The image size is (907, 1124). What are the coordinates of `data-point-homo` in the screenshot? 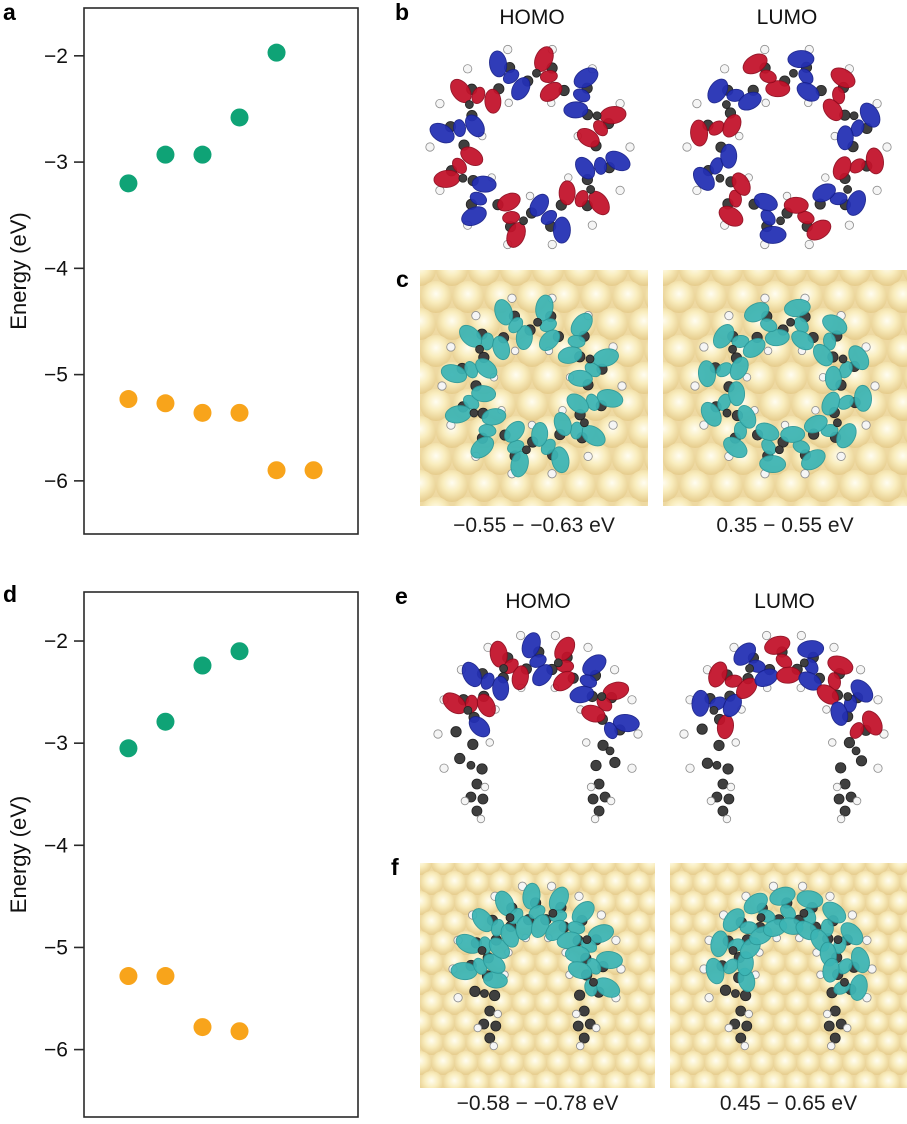 It's located at (276, 470).